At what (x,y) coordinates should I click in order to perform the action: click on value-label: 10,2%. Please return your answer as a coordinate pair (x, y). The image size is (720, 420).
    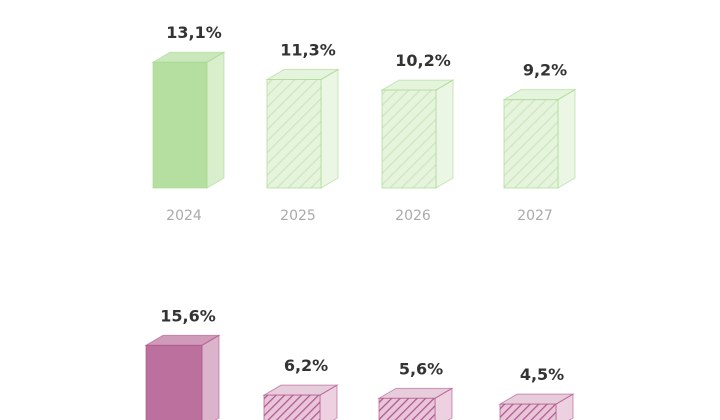
    Looking at the image, I should click on (423, 60).